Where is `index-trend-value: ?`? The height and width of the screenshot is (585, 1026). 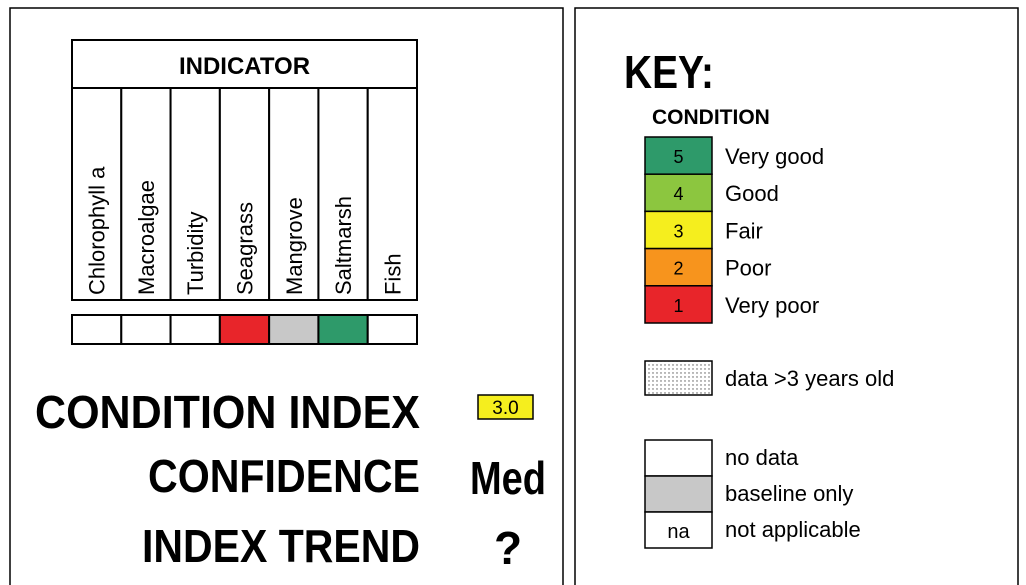 index-trend-value: ? is located at coordinates (508, 548).